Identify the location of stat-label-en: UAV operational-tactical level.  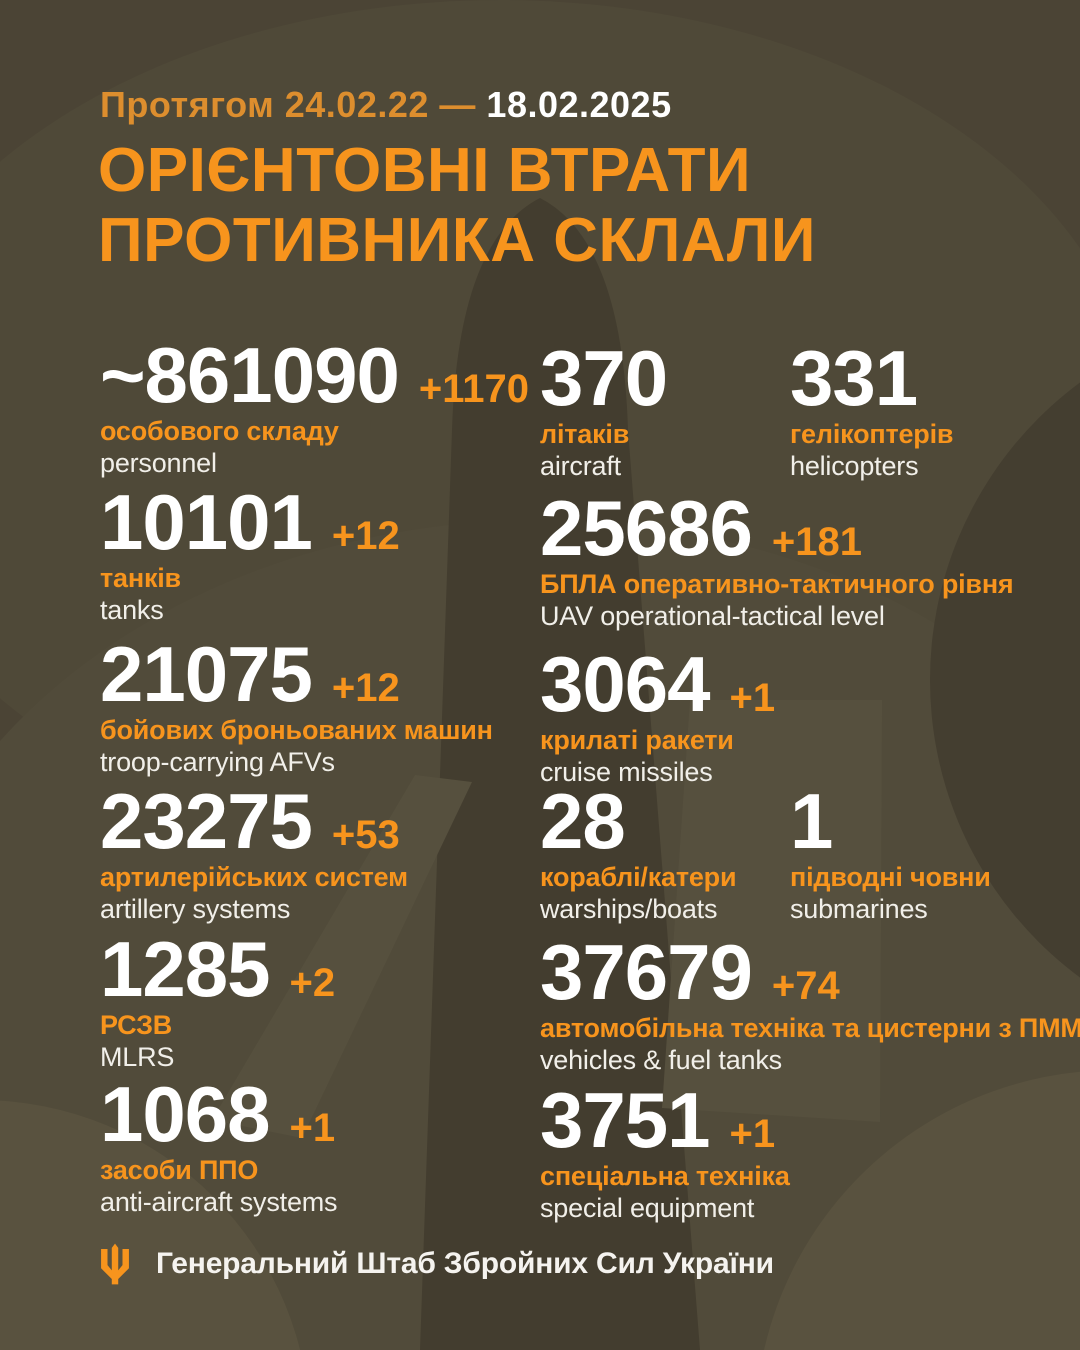
(712, 616).